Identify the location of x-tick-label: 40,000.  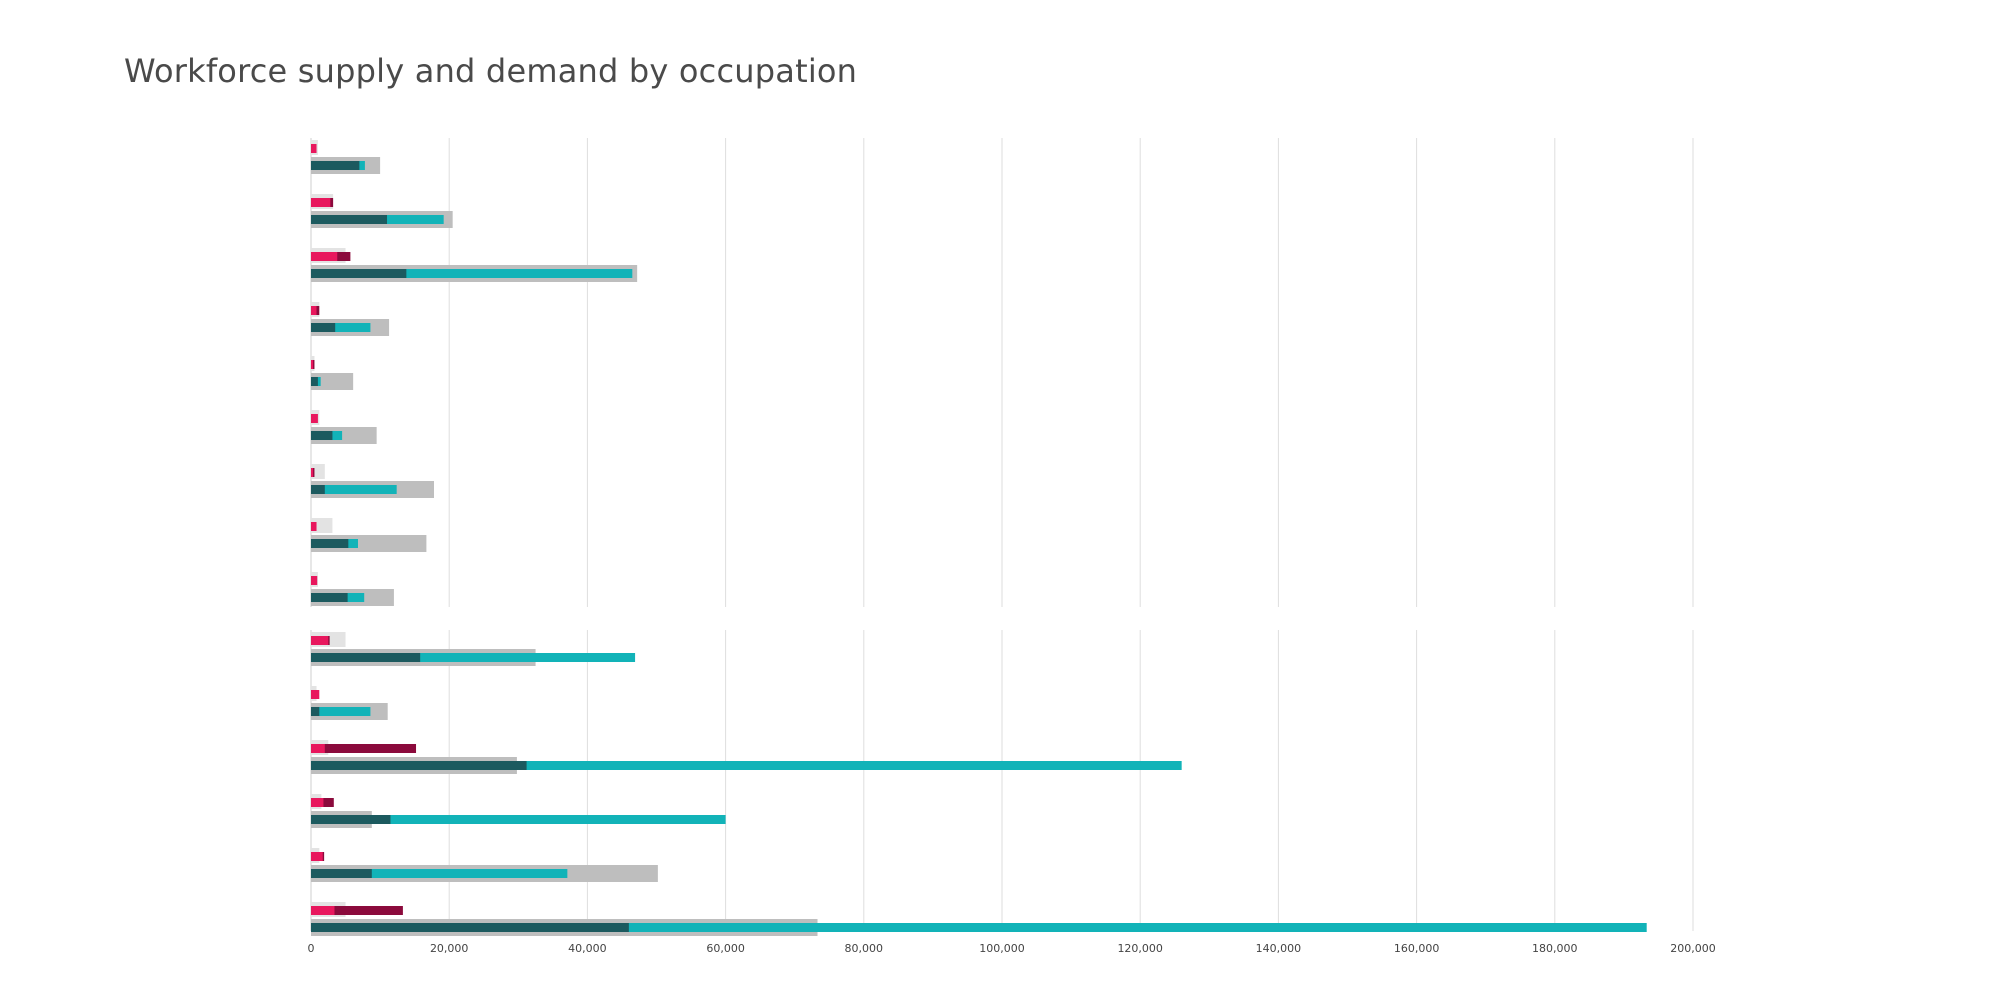
(587, 948).